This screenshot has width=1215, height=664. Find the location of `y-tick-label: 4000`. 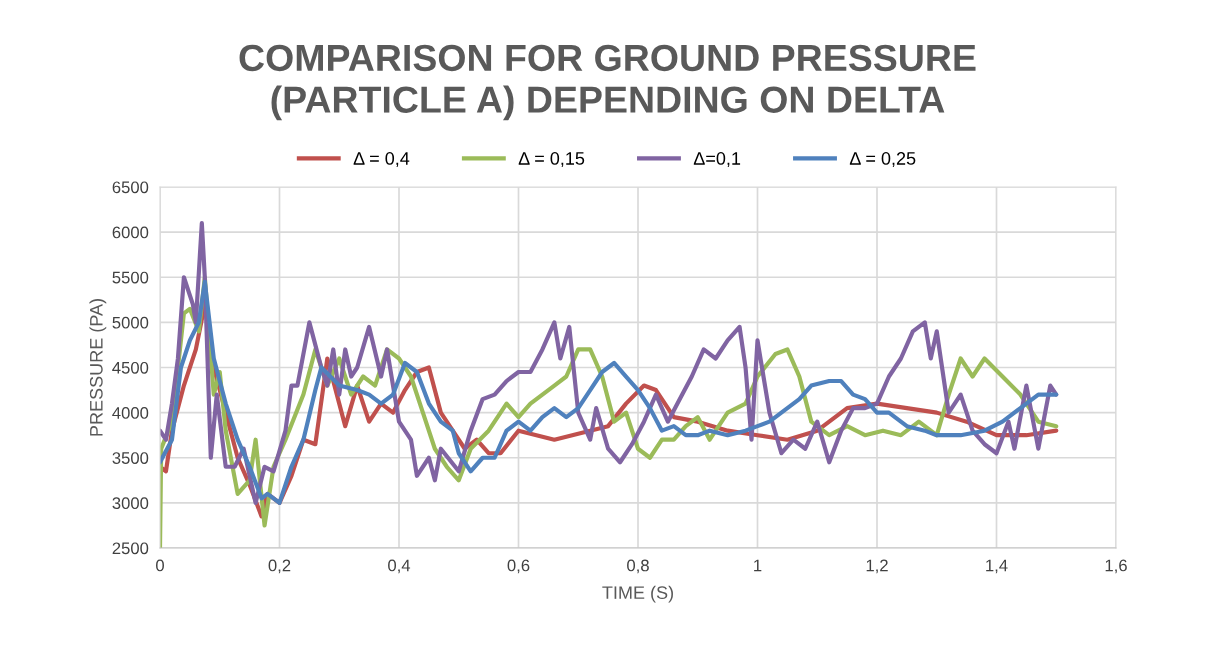

y-tick-label: 4000 is located at coordinates (130, 413).